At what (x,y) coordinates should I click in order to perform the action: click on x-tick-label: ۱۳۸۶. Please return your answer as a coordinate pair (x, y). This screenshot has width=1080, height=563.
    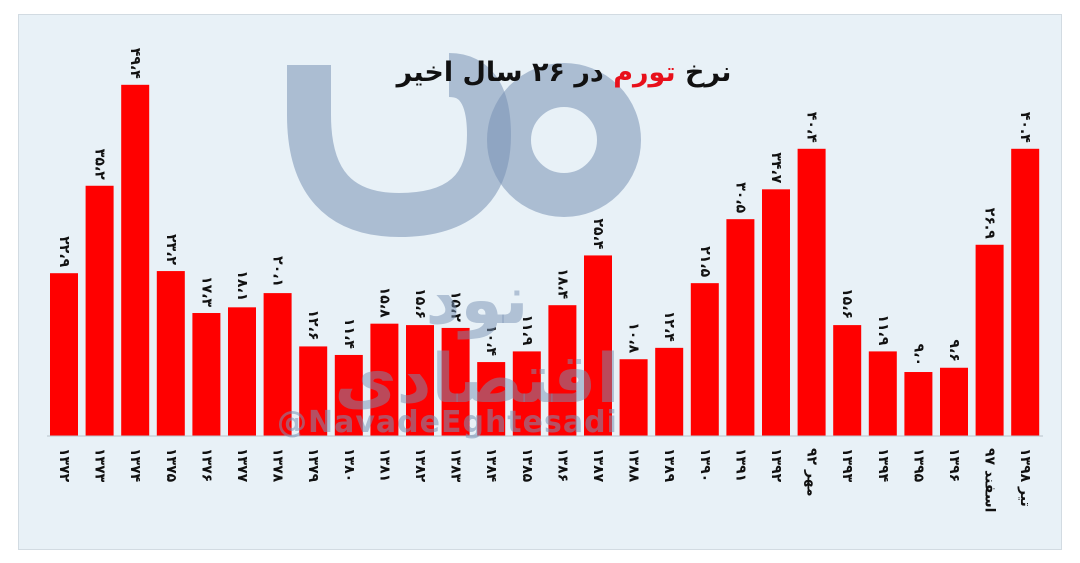
    Looking at the image, I should click on (562, 465).